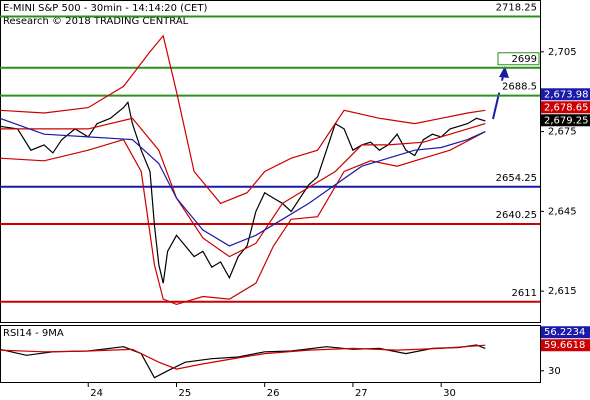  I want to click on level-label: 2699, so click(524, 59).